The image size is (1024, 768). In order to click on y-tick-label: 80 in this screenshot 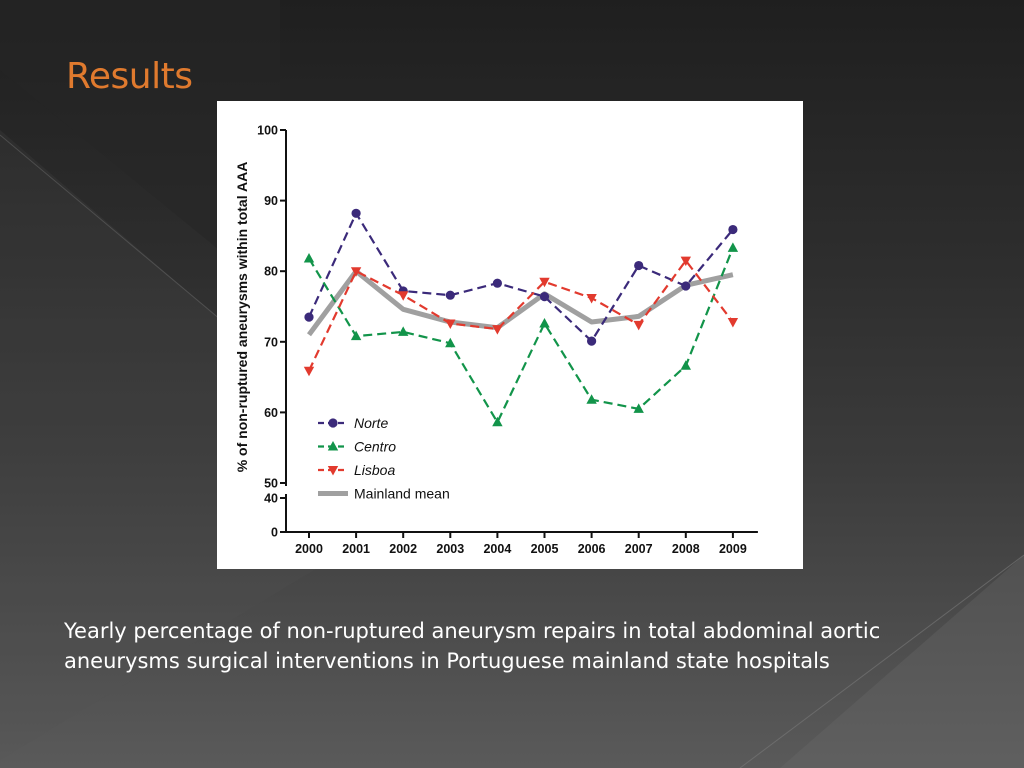, I will do `click(271, 272)`.